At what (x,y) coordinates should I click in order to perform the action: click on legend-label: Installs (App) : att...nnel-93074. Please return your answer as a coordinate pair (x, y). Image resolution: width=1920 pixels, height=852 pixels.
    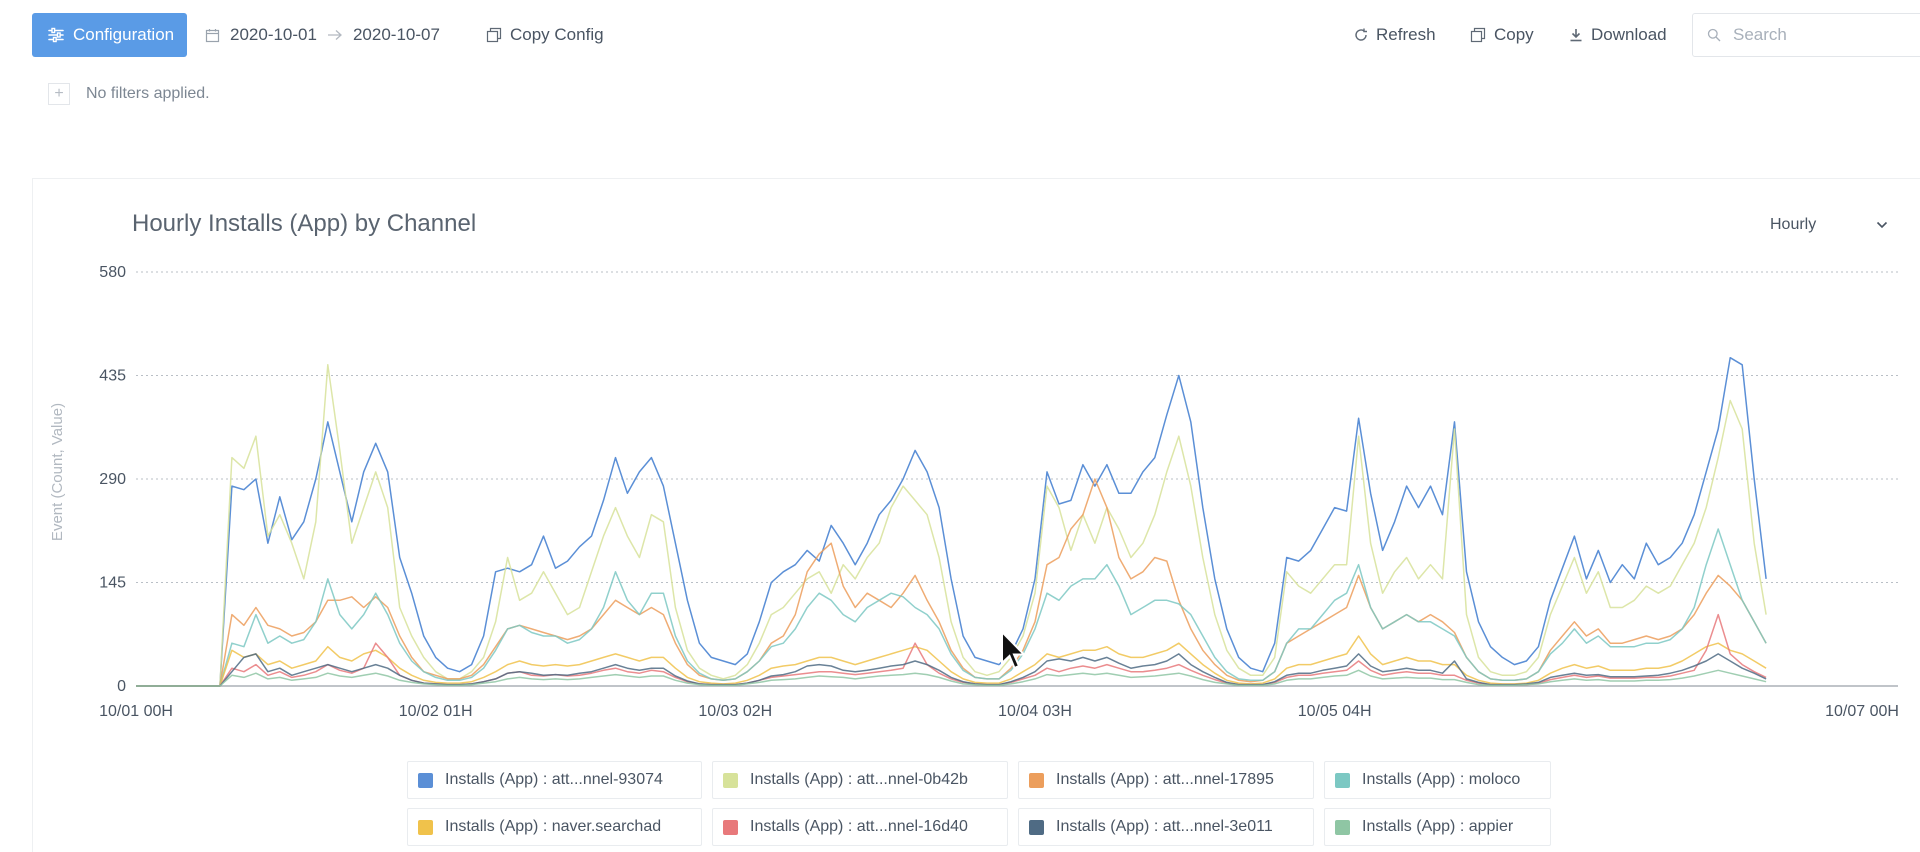
    Looking at the image, I should click on (554, 779).